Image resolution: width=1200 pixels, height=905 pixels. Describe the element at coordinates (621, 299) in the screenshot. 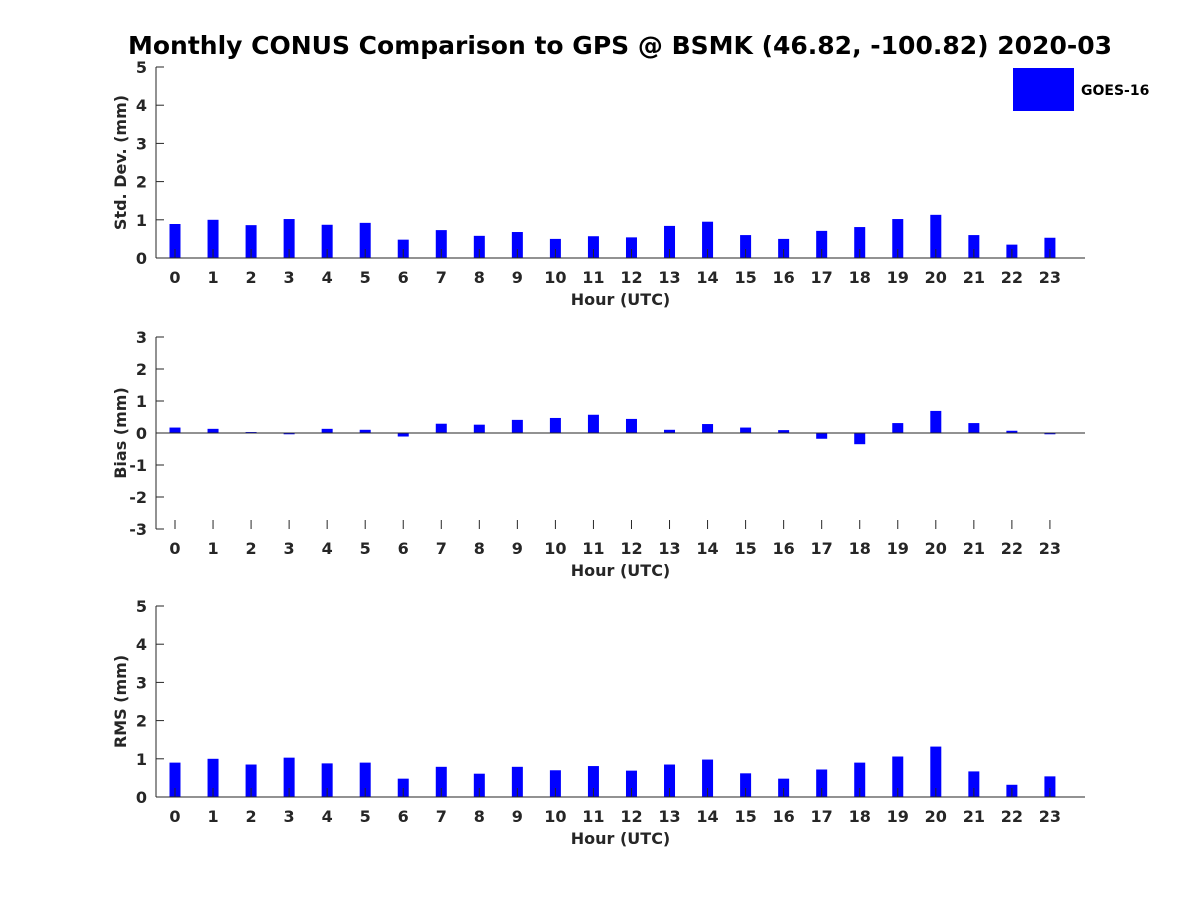

I see `x-axis-label: Hour (UTC)` at that location.